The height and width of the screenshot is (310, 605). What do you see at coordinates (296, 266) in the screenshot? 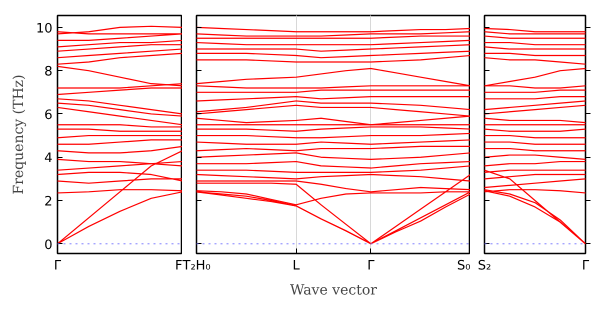
I see `x-tick-label: L` at bounding box center [296, 266].